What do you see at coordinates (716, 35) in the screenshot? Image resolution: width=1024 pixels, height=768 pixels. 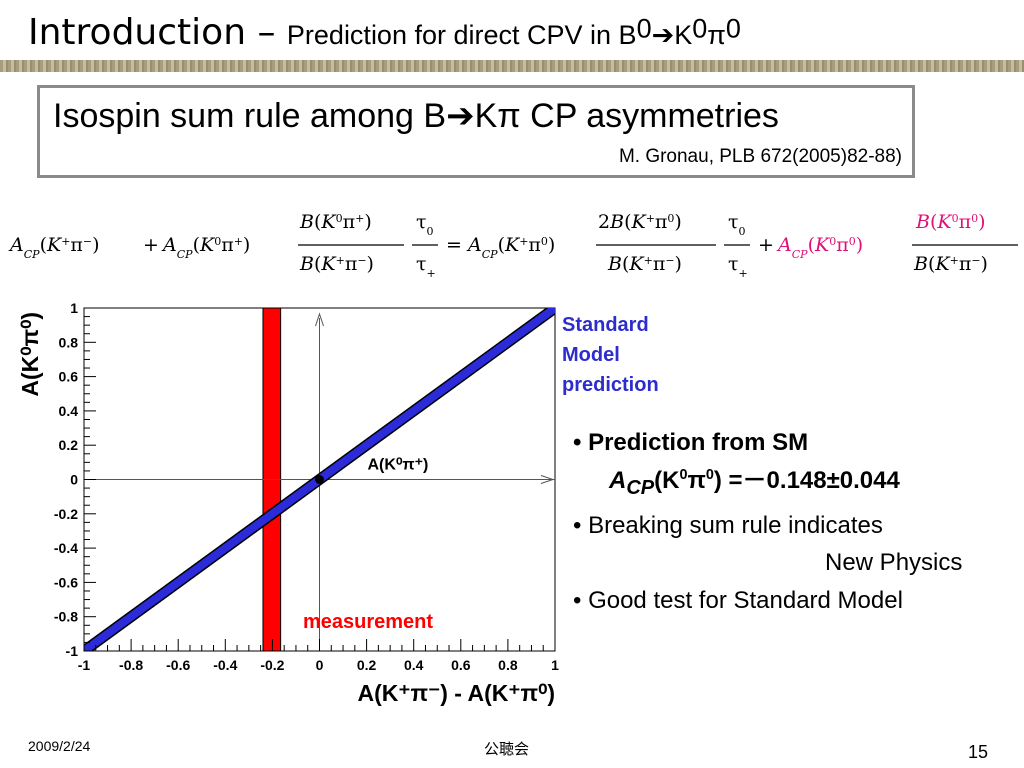 I see `title-pi: π` at bounding box center [716, 35].